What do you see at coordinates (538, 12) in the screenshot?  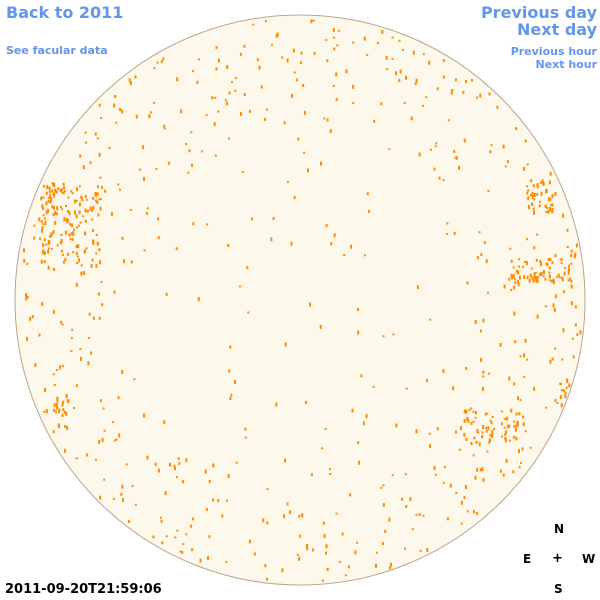 I see `previous-day-link: Previous day` at bounding box center [538, 12].